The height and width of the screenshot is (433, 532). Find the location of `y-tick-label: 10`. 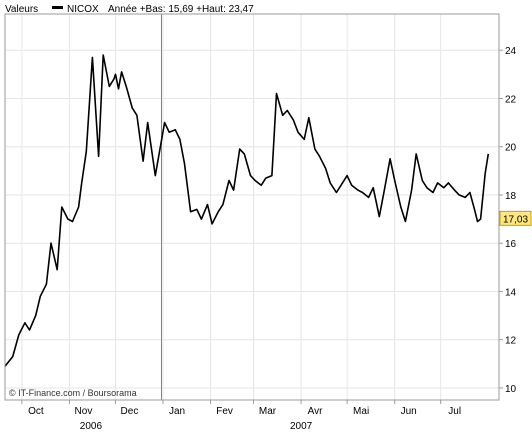

y-tick-label: 10 is located at coordinates (511, 389).